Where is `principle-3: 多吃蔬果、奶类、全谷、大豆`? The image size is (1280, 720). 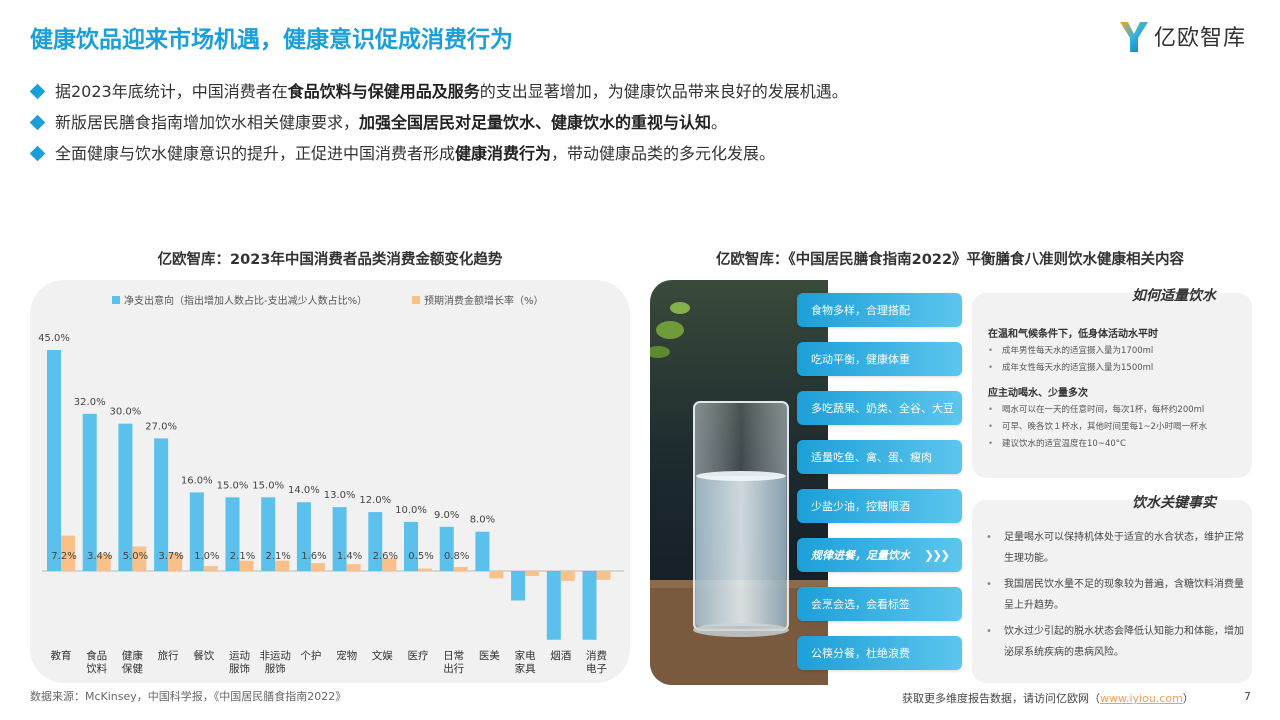
principle-3: 多吃蔬果、奶类、全谷、大豆 is located at coordinates (879, 408).